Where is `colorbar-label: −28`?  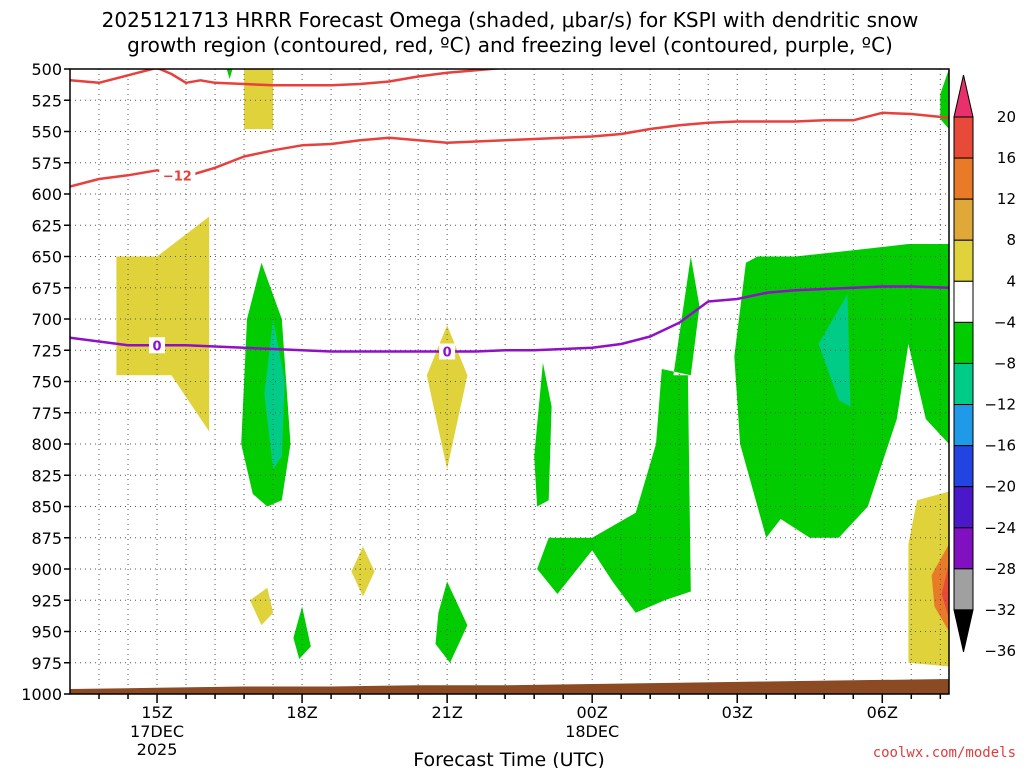
colorbar-label: −28 is located at coordinates (1000, 569).